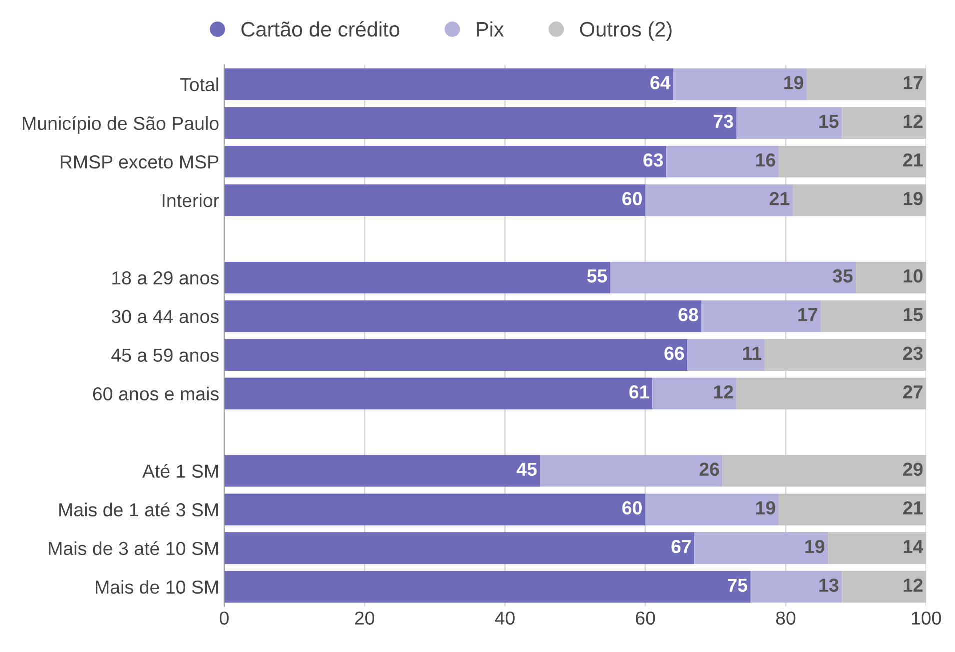 Image resolution: width=955 pixels, height=652 pixels. Describe the element at coordinates (724, 121) in the screenshot. I see `data-label: 73` at that location.